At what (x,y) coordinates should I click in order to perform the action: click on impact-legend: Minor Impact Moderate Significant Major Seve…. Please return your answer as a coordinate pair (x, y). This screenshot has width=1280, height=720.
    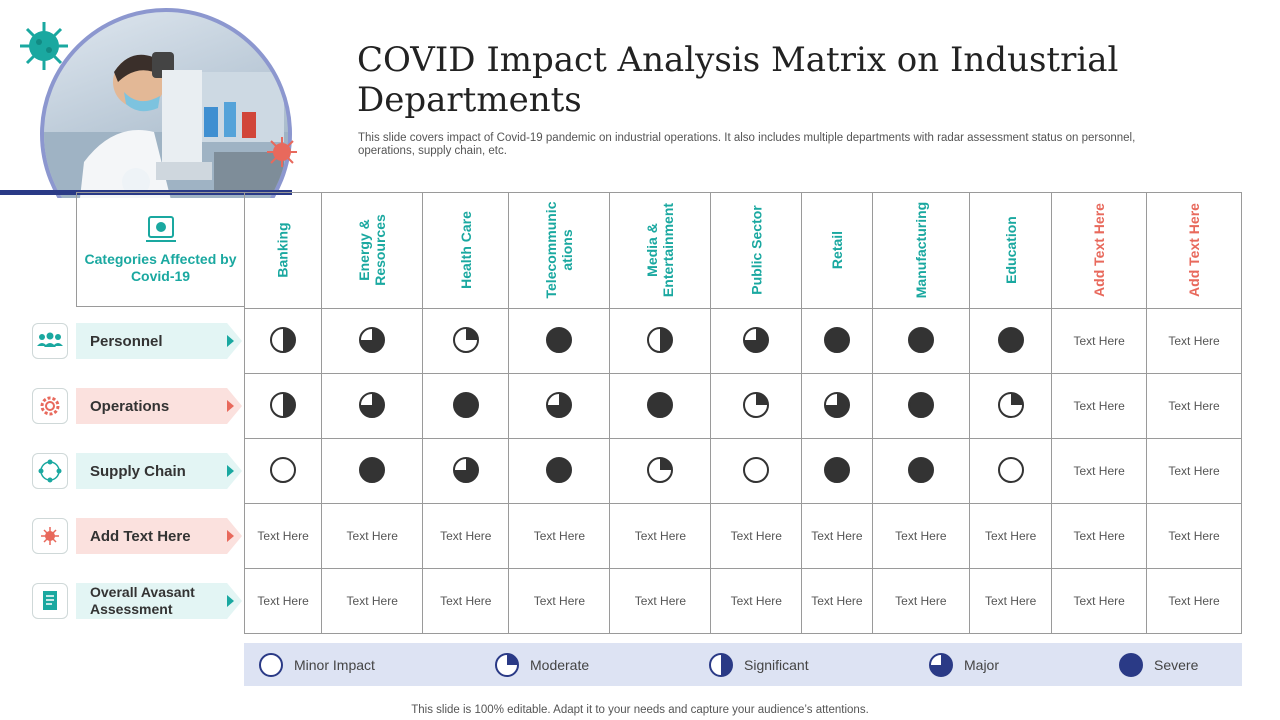
    Looking at the image, I should click on (743, 664).